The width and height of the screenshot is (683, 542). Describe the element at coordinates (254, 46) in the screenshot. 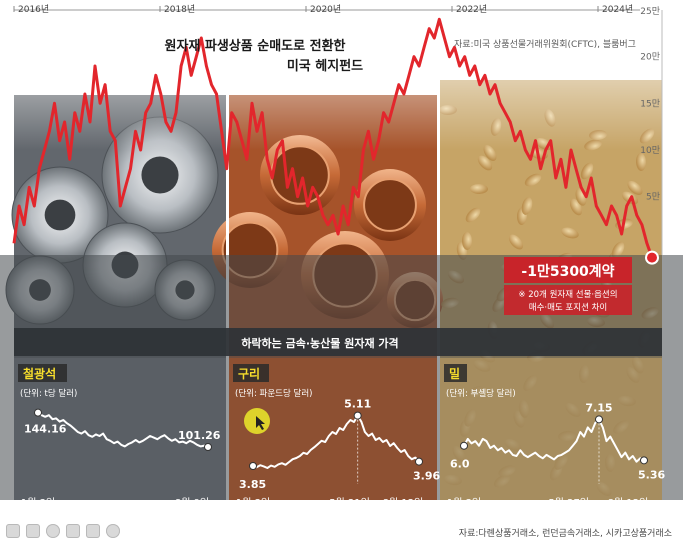

I see `main-title-line1: 원자재 파생상품 순매도로 전환한` at that location.